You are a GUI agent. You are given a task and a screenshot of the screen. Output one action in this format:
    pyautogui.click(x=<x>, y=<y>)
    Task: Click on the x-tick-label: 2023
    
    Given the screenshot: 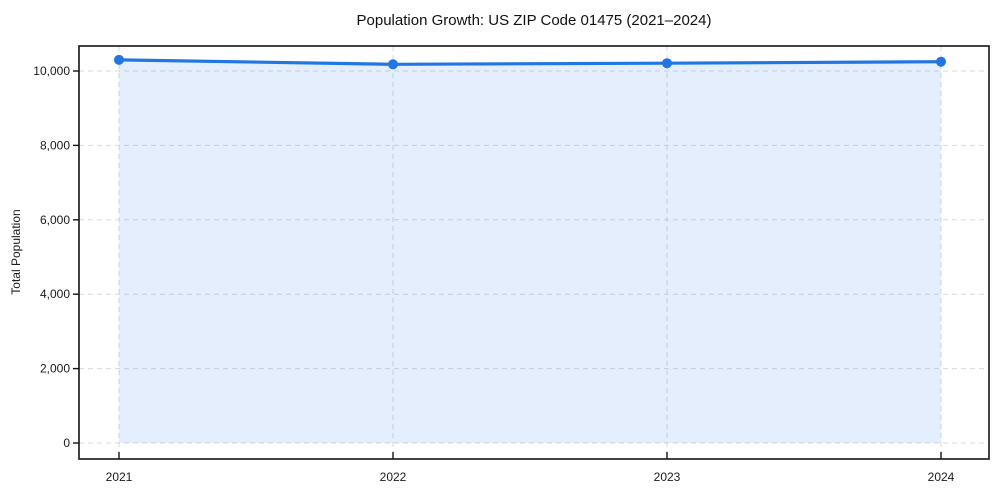 What is the action you would take?
    pyautogui.click(x=667, y=477)
    